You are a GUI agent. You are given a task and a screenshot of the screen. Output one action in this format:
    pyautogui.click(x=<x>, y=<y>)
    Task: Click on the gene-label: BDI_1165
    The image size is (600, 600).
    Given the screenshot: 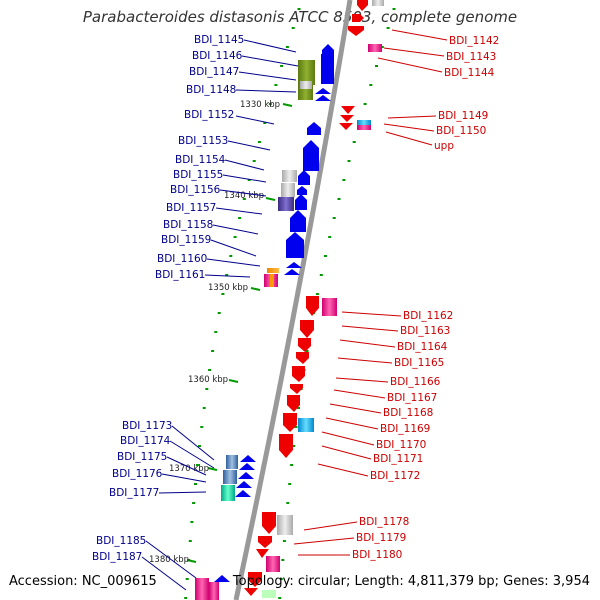 What is the action you would take?
    pyautogui.click(x=419, y=363)
    